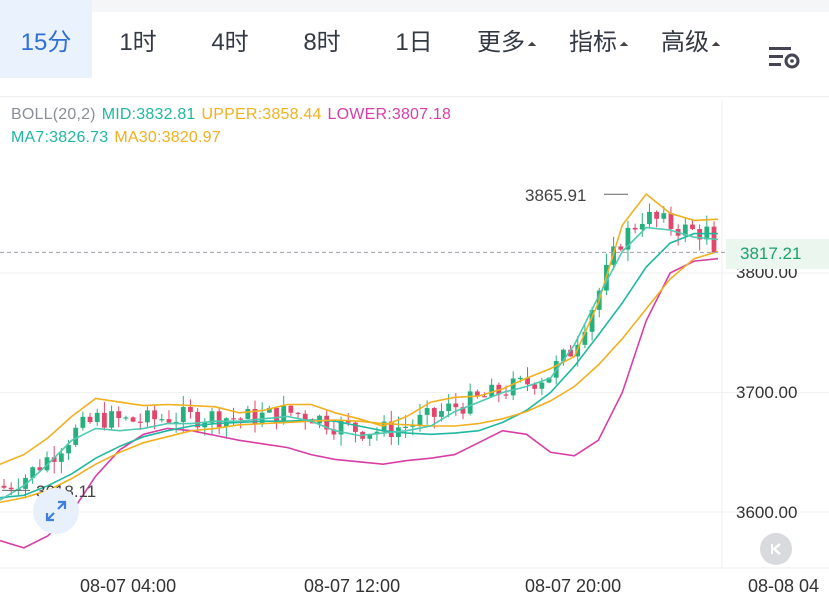 Image resolution: width=829 pixels, height=597 pixels. I want to click on time-axis-label: 08-07 12:00, so click(352, 586).